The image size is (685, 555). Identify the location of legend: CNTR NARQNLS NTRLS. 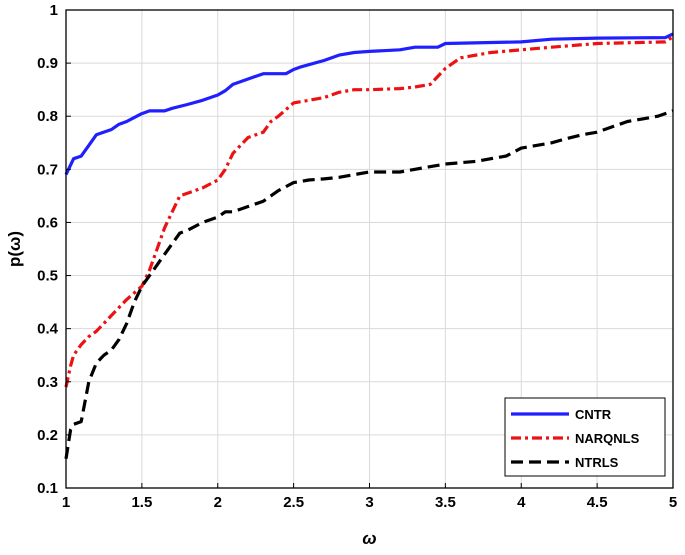
(585, 437).